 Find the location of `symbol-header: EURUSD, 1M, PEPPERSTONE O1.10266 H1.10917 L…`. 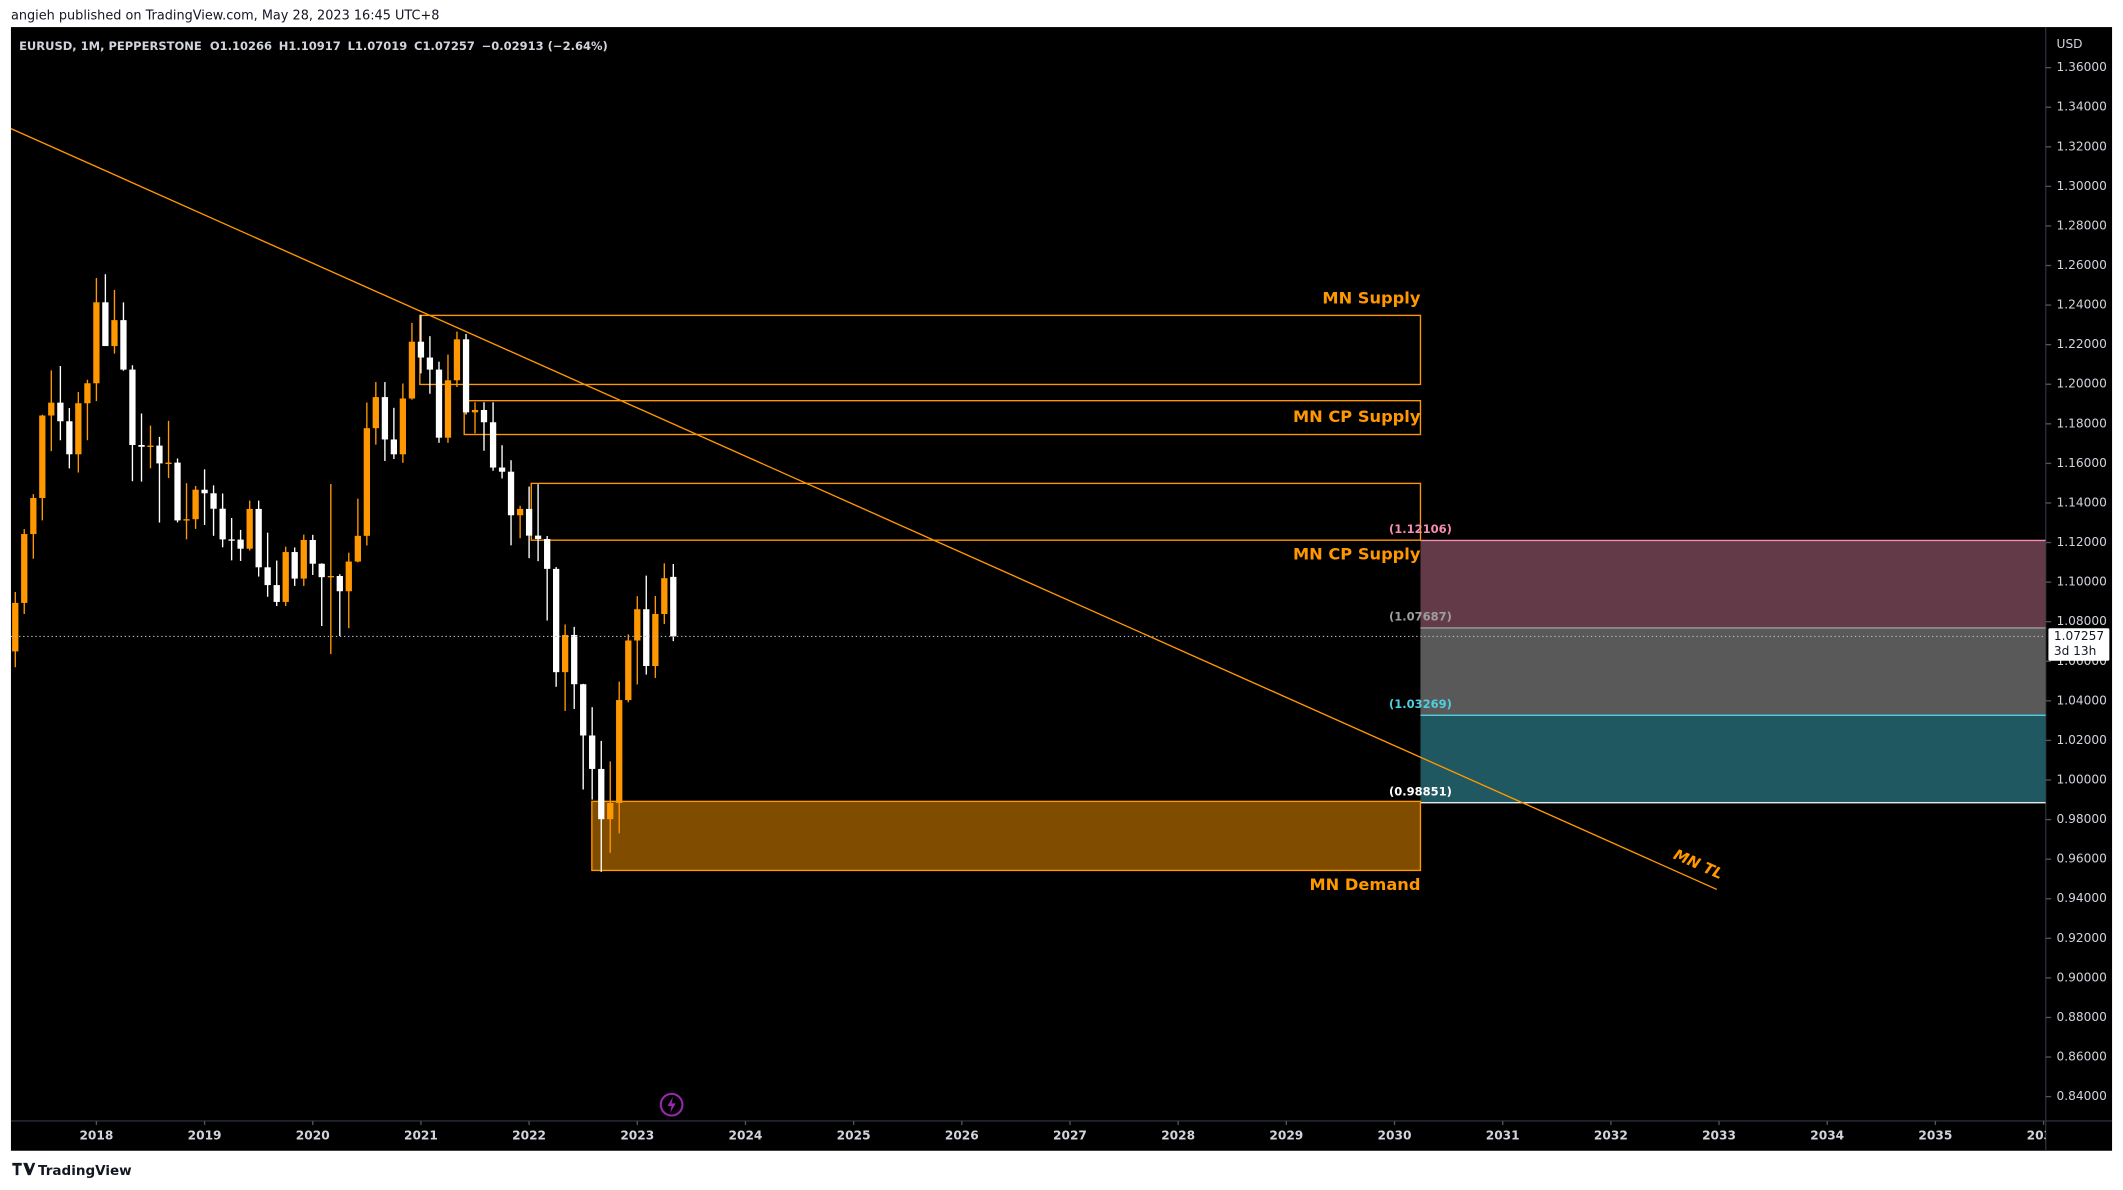

symbol-header: EURUSD, 1M, PEPPERSTONE O1.10266 H1.10917 L… is located at coordinates (313, 46).